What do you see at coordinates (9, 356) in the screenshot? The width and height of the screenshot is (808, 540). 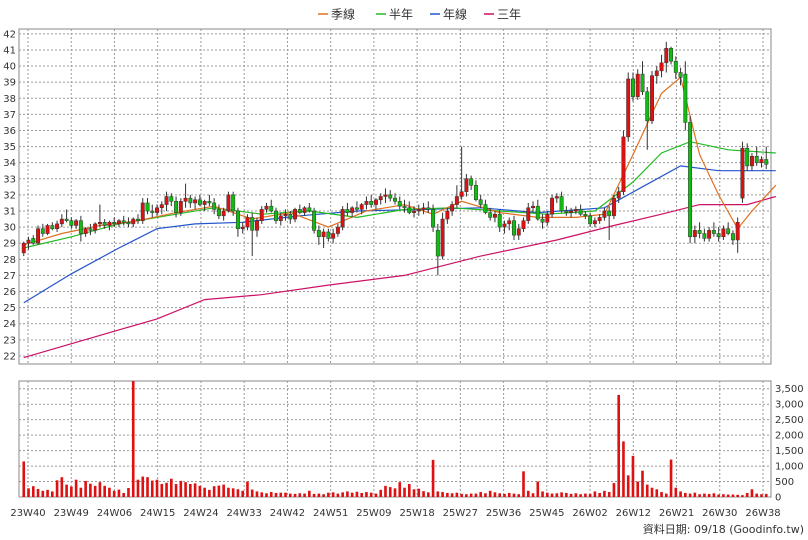 I see `price-tick-label: 22` at bounding box center [9, 356].